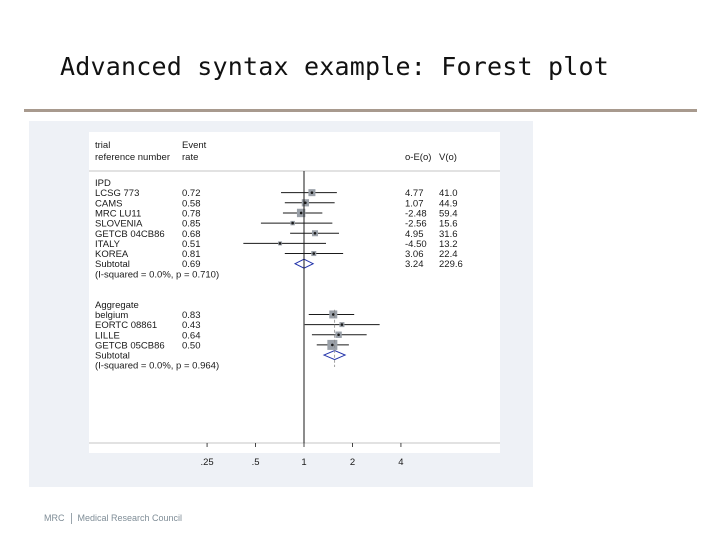 The width and height of the screenshot is (720, 540). What do you see at coordinates (414, 234) in the screenshot?
I see `trial-o-e: 4.95` at bounding box center [414, 234].